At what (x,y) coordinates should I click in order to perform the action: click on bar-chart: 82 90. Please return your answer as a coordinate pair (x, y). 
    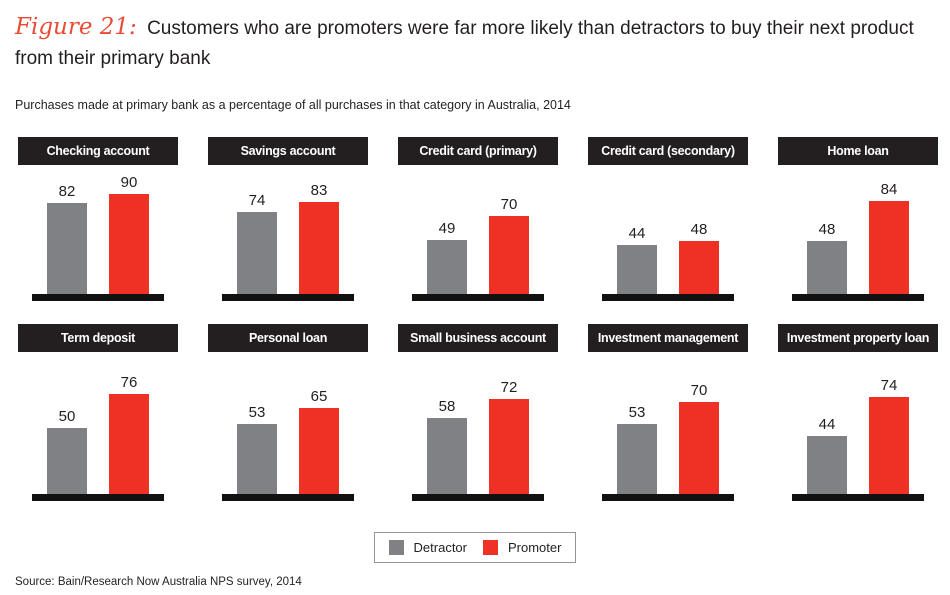
    Looking at the image, I should click on (98, 229).